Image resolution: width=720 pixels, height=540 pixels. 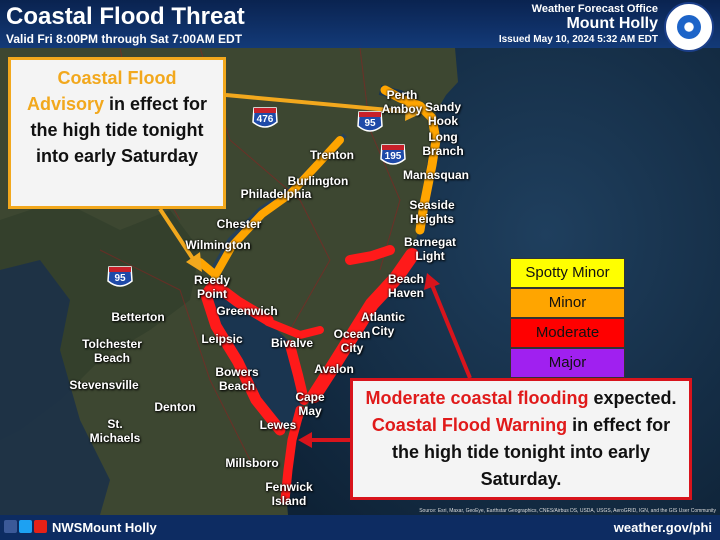 What do you see at coordinates (477, 398) in the screenshot?
I see `highlight-text: Moderate coastal flooding` at bounding box center [477, 398].